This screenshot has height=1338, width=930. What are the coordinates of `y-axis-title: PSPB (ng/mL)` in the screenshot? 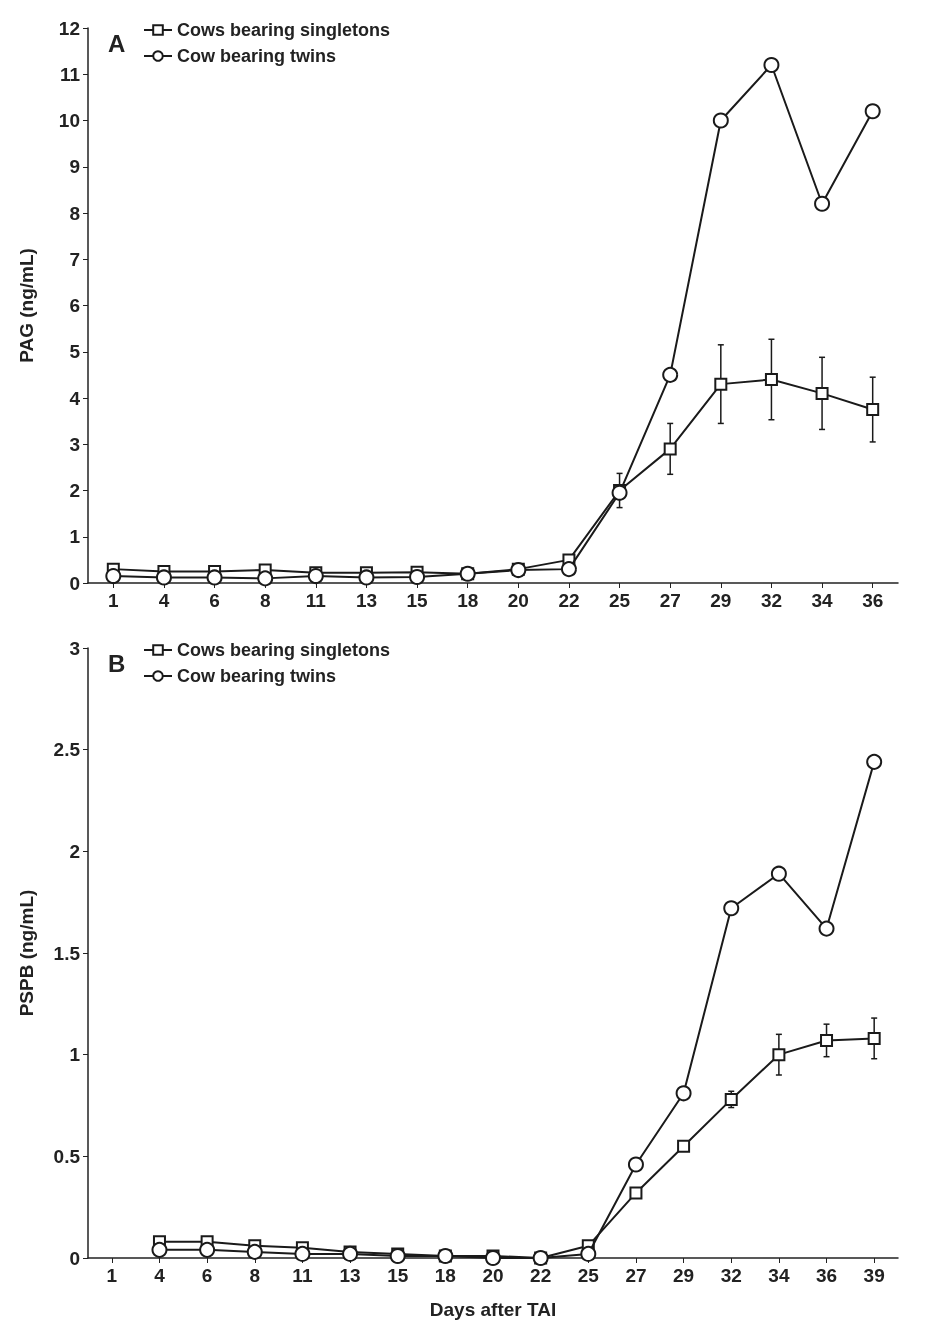 It's located at (26, 953).